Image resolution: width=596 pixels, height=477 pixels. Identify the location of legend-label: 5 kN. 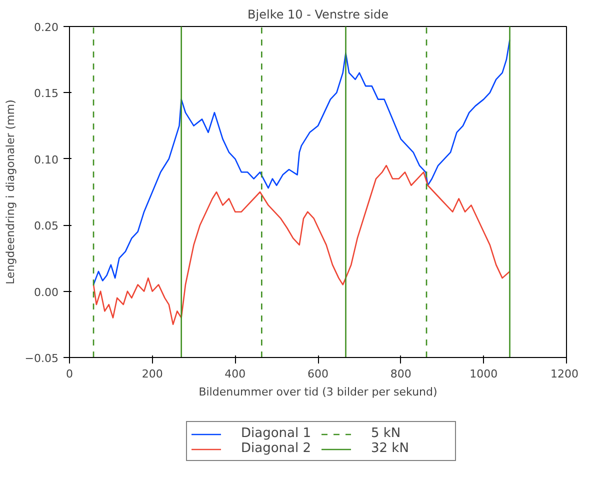
(386, 433).